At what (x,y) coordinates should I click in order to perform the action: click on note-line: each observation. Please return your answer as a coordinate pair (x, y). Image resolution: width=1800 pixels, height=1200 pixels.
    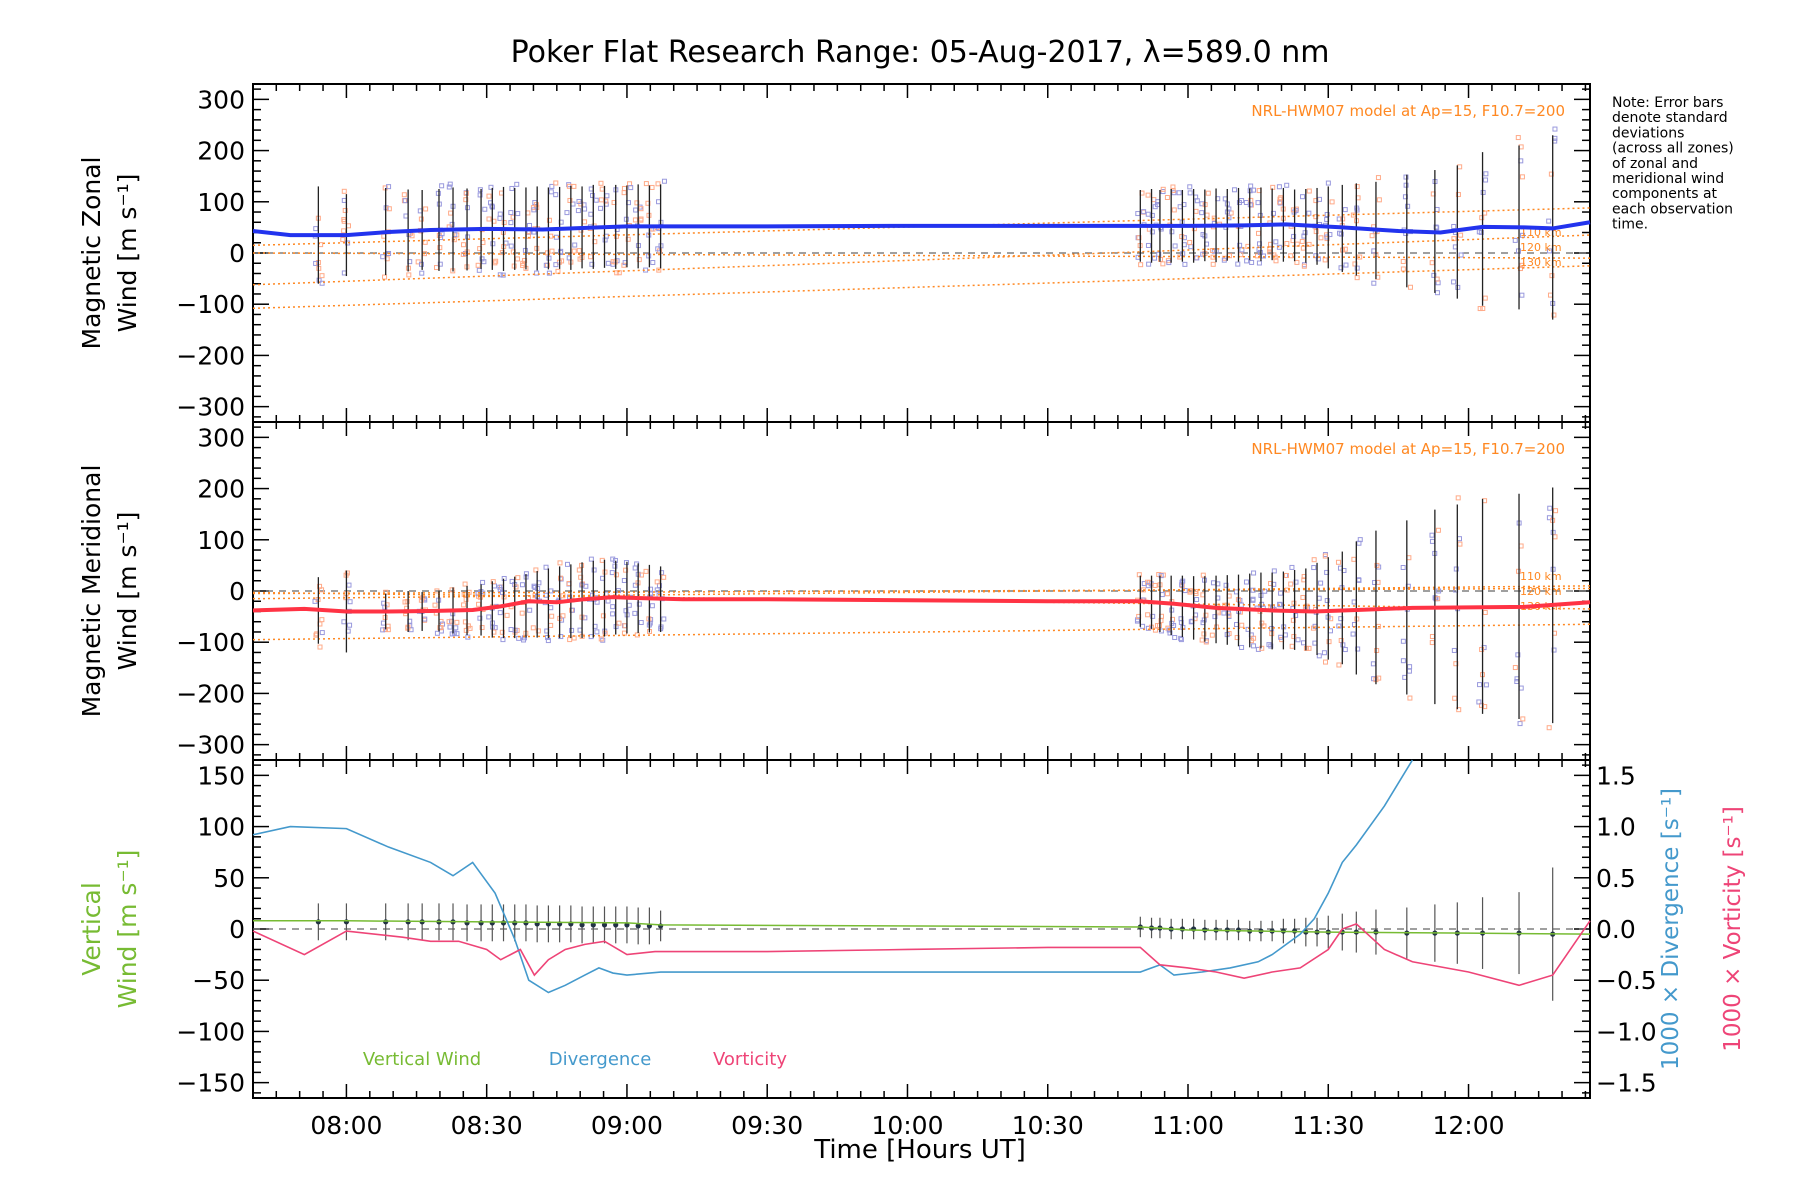
    Looking at the image, I should click on (1672, 209).